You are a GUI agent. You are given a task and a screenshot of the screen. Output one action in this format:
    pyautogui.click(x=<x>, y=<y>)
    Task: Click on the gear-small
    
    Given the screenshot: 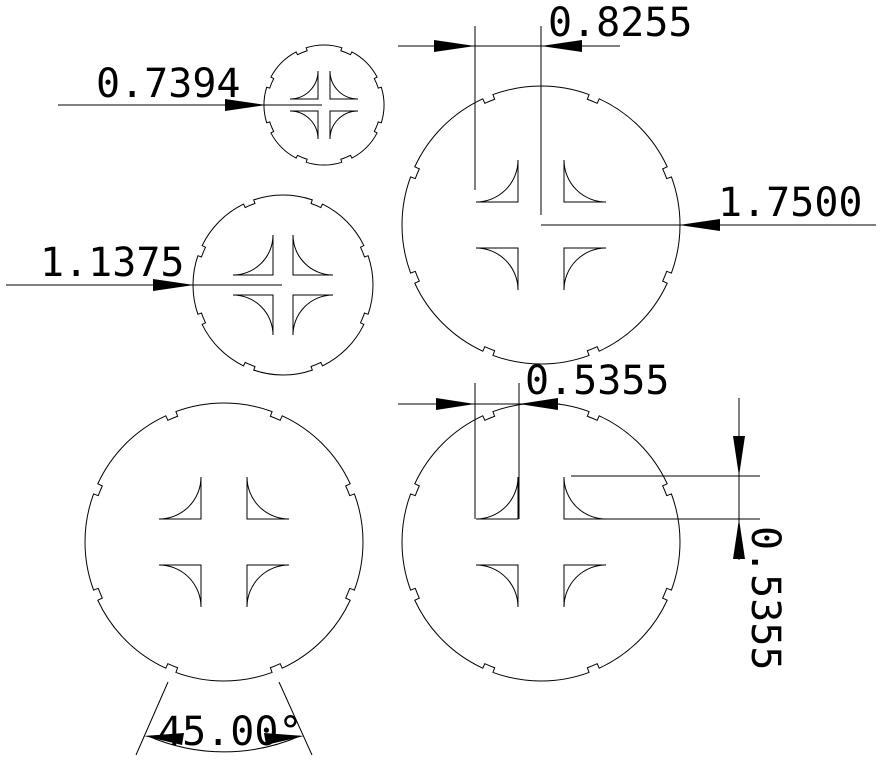 What is the action you would take?
    pyautogui.click(x=324, y=105)
    